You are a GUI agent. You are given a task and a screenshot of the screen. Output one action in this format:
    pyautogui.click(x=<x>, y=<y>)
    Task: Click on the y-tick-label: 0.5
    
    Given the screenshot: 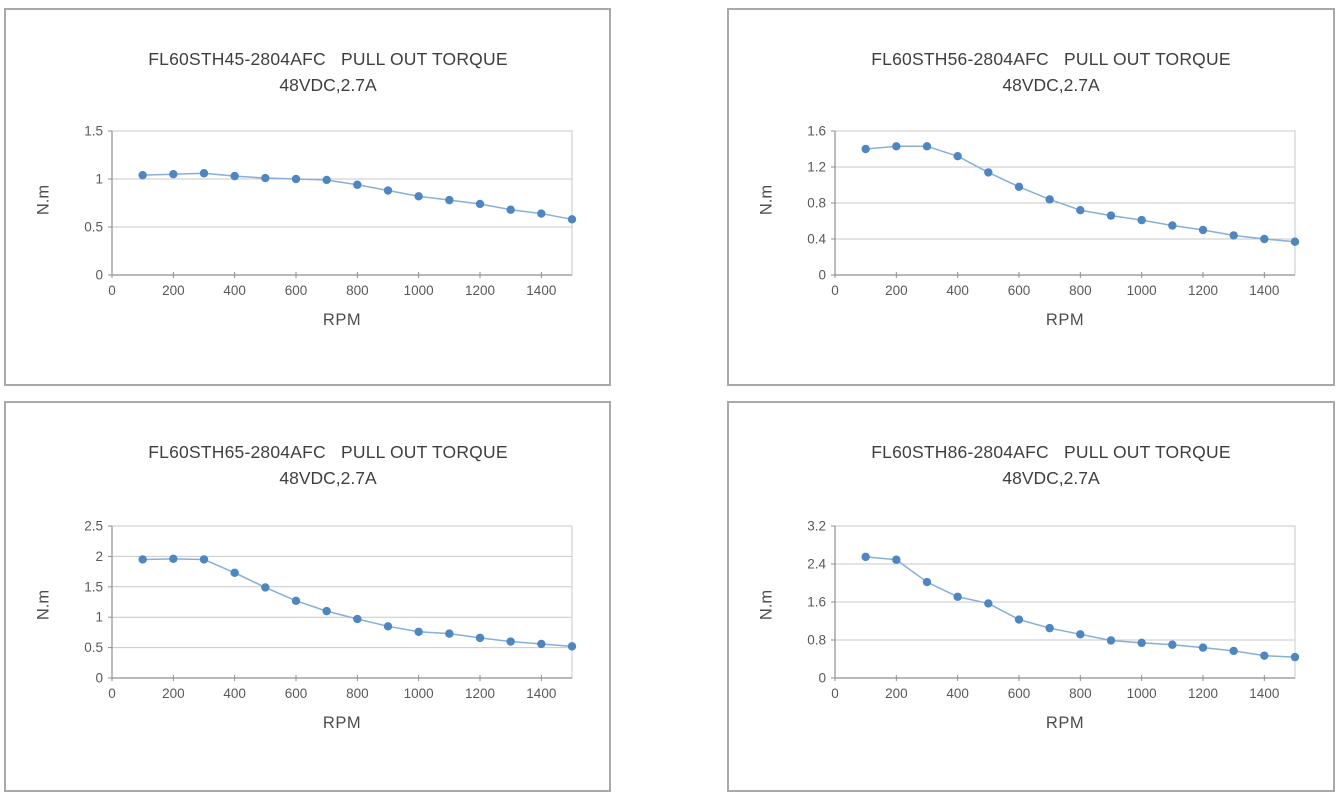 What is the action you would take?
    pyautogui.click(x=93, y=227)
    